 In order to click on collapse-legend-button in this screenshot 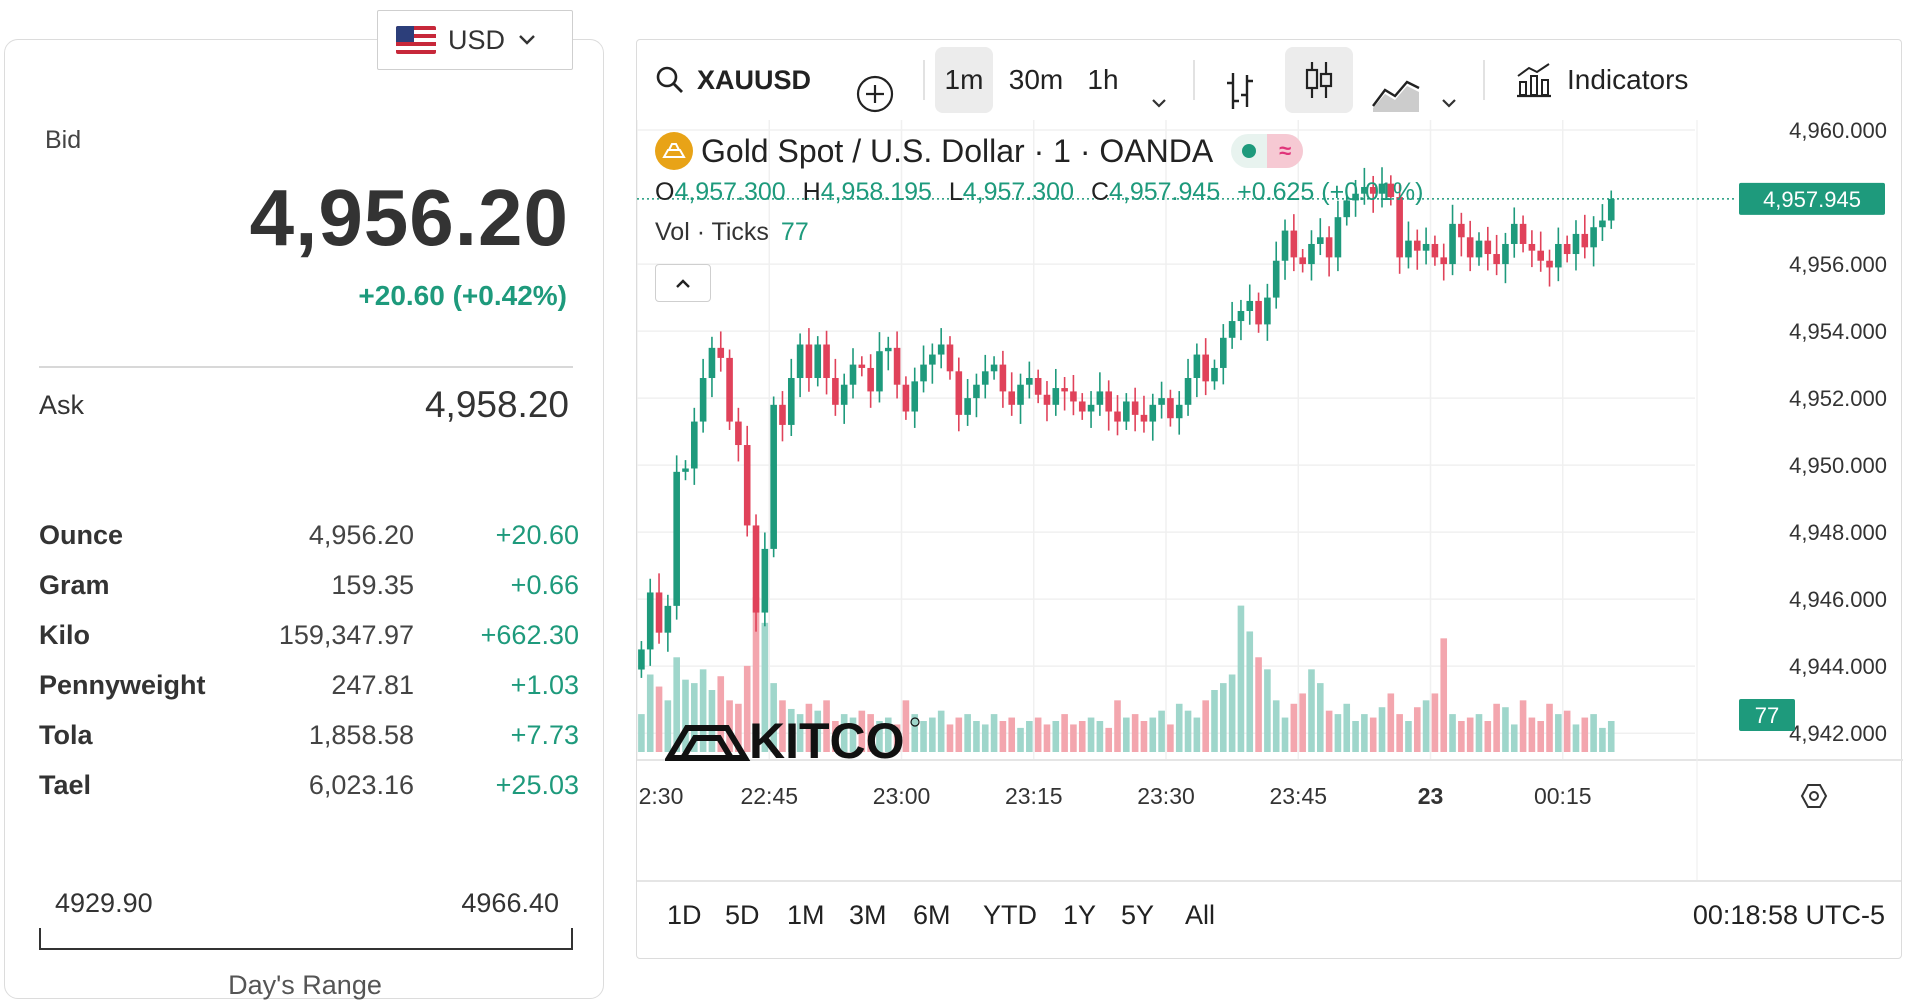, I will do `click(683, 283)`.